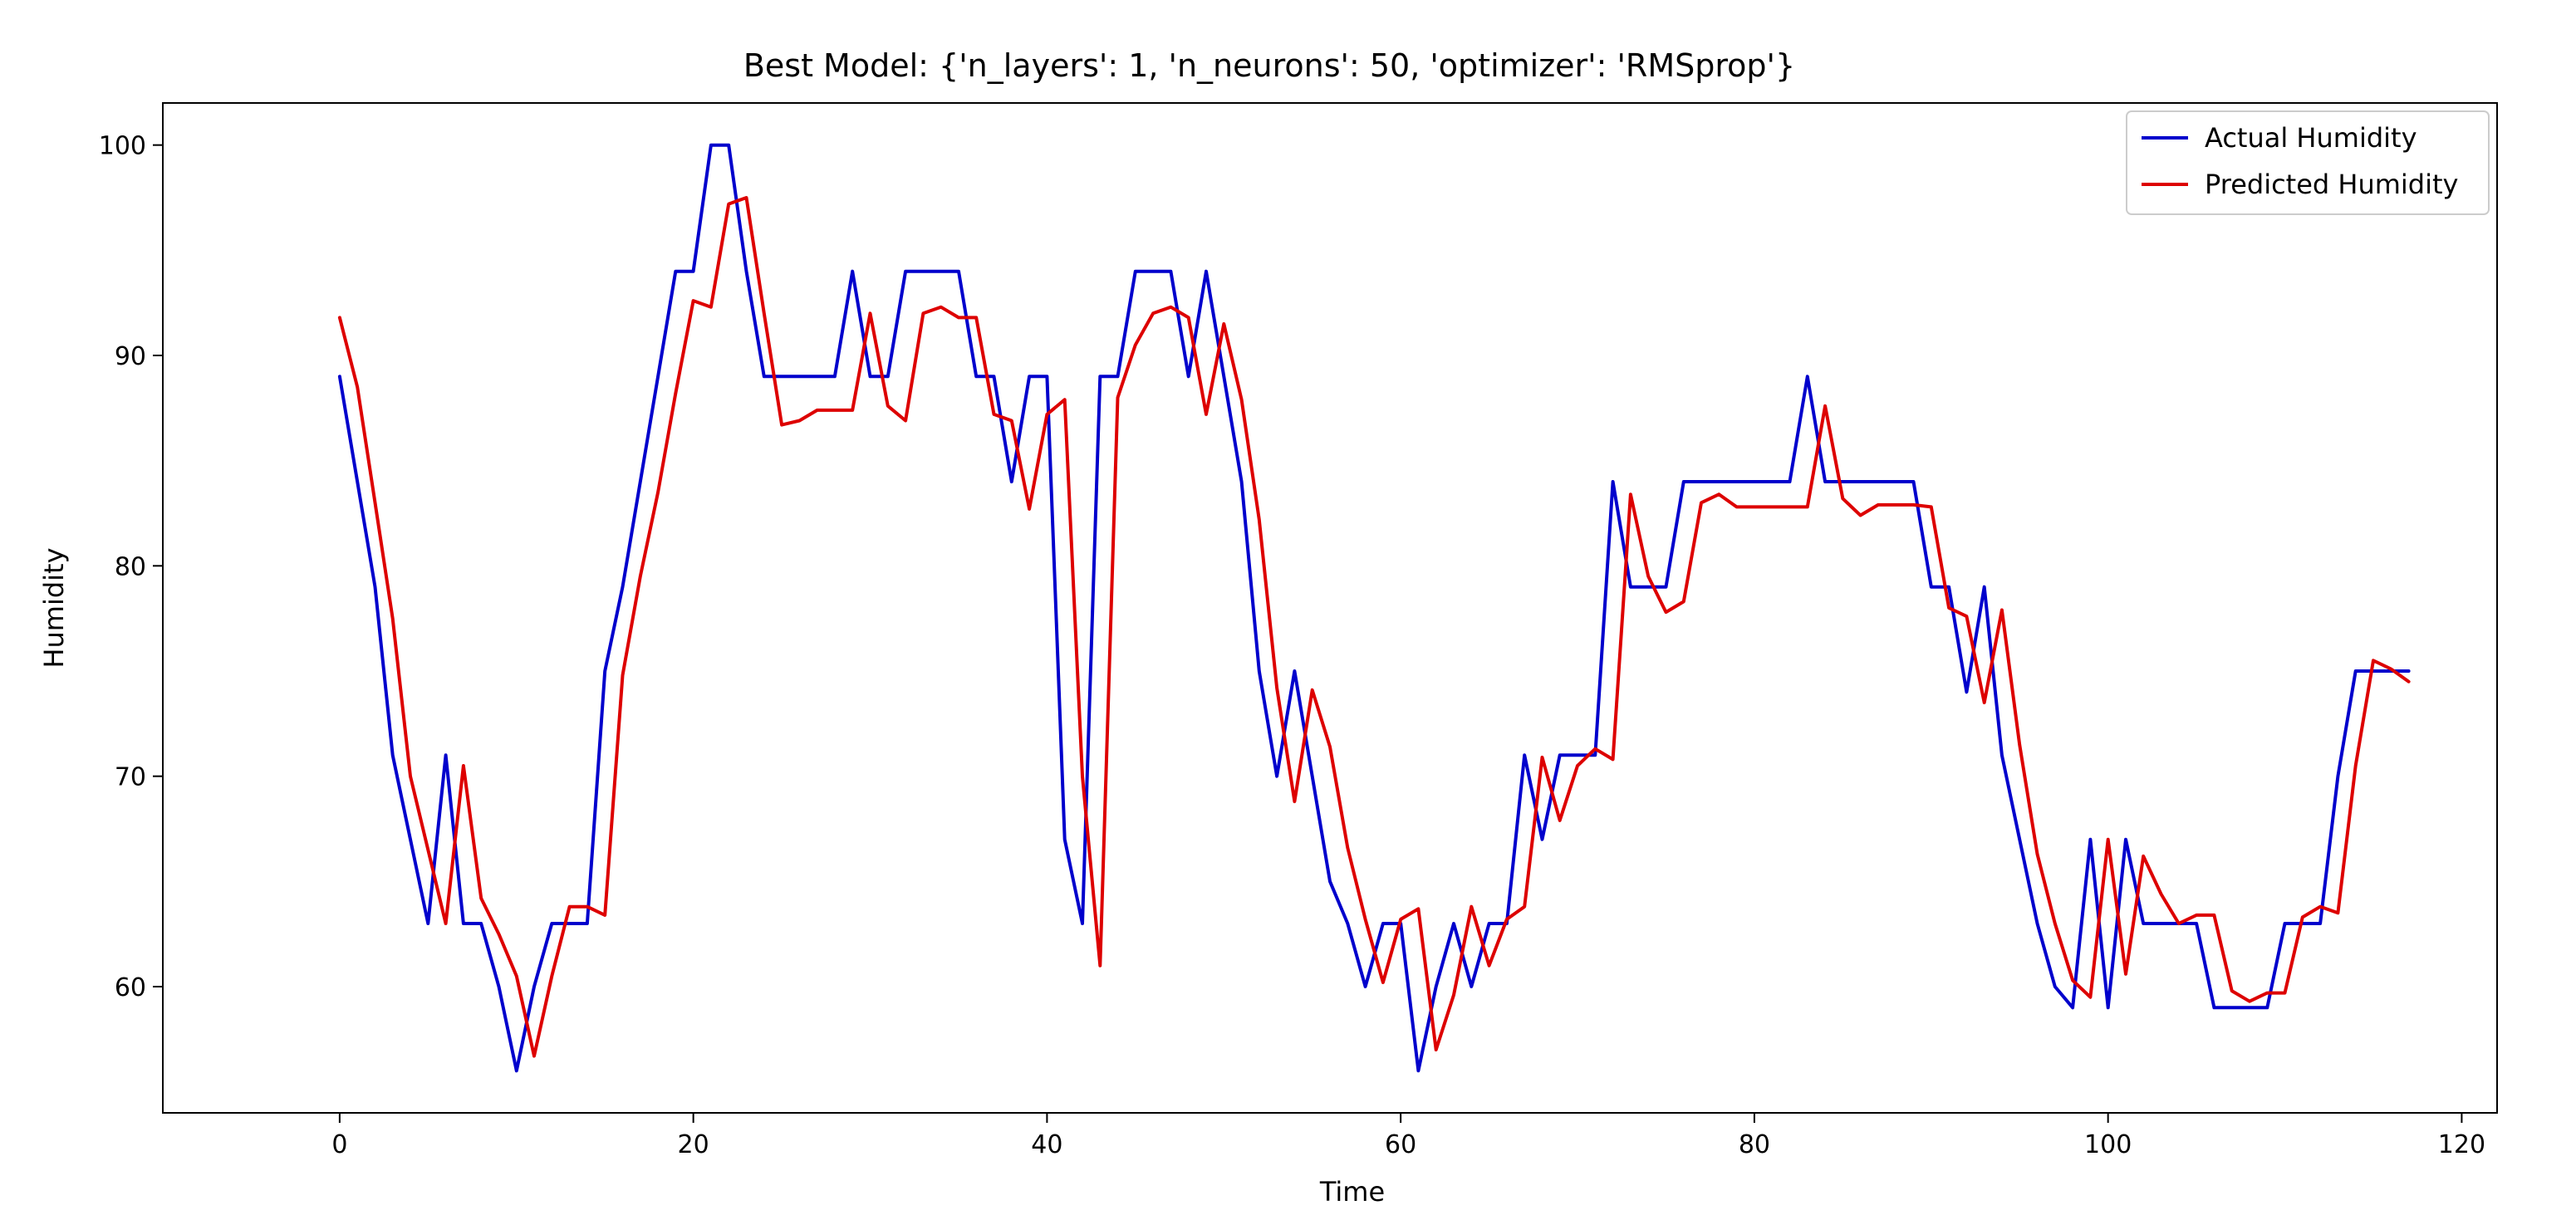  Describe the element at coordinates (130, 356) in the screenshot. I see `y-tick-label: 90` at that location.